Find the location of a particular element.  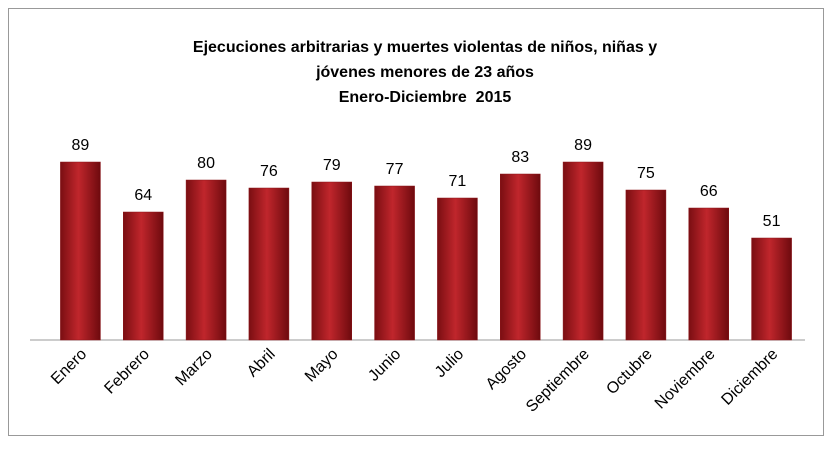

x-tick-label: Abril is located at coordinates (261, 363).